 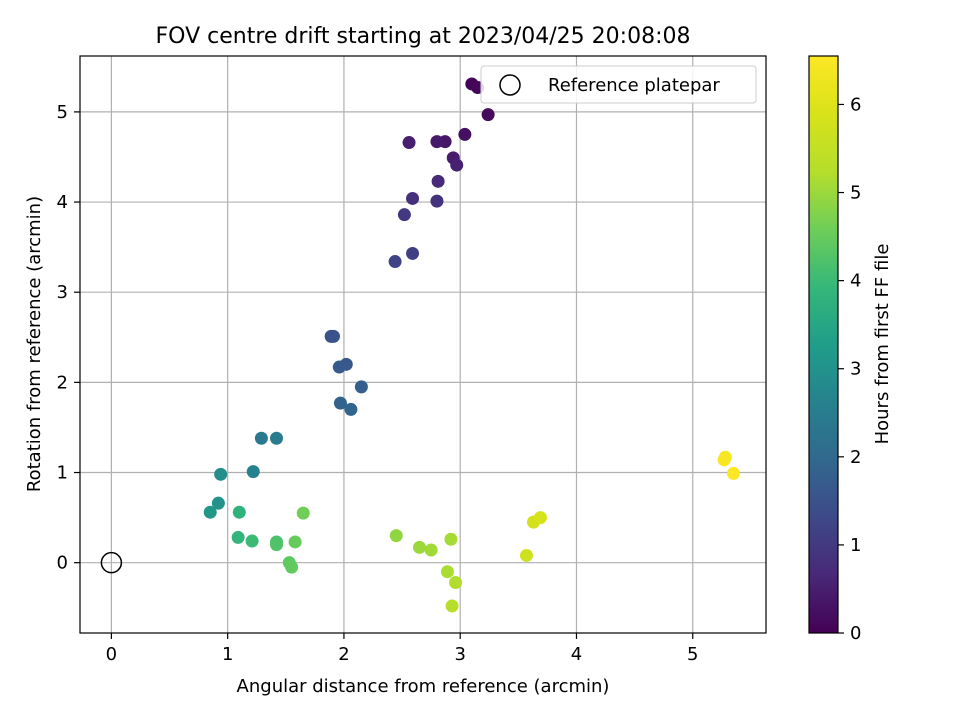 What do you see at coordinates (855, 457) in the screenshot?
I see `colorbar-tick-label: 2` at bounding box center [855, 457].